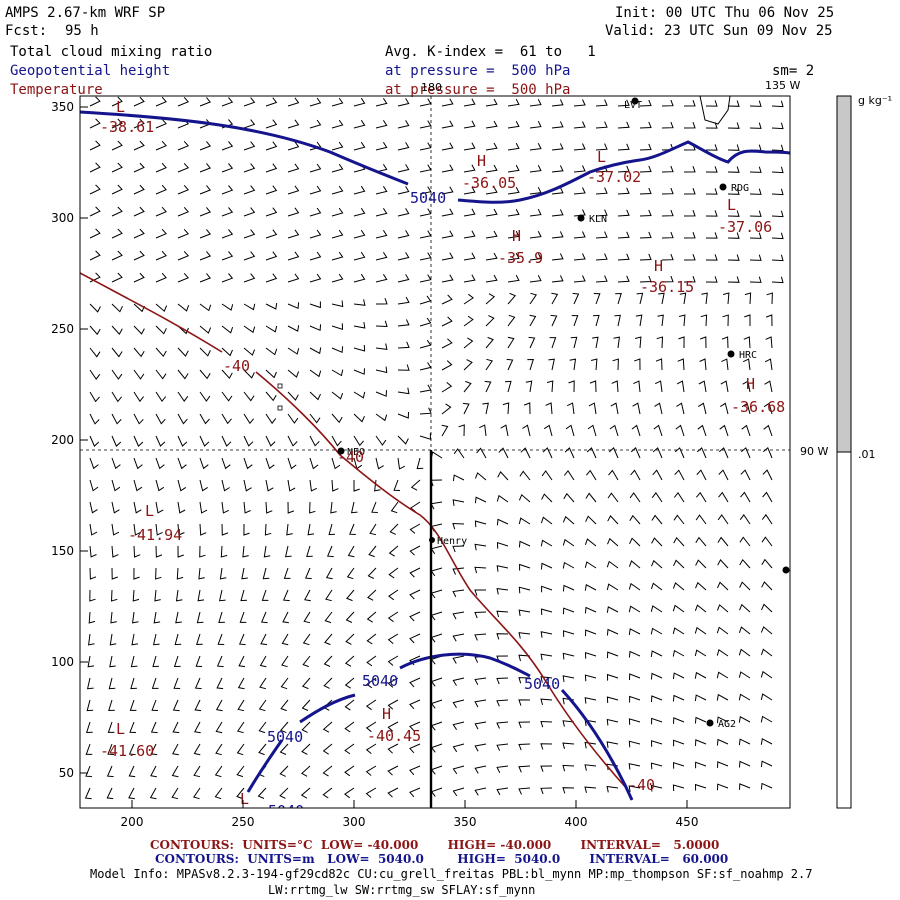 The image size is (900, 900). What do you see at coordinates (740, 188) in the screenshot?
I see `station-label-rdg: RDG` at bounding box center [740, 188].